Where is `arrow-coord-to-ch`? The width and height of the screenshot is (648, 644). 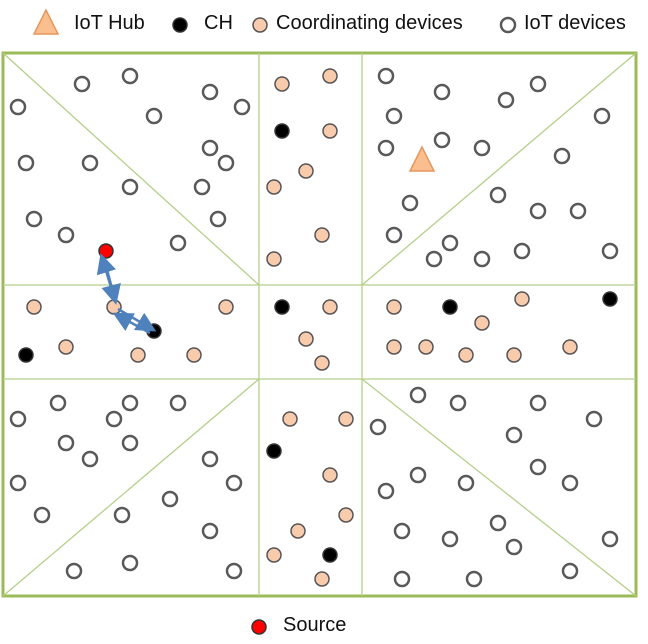
arrow-coord-to-ch is located at coordinates (137, 319).